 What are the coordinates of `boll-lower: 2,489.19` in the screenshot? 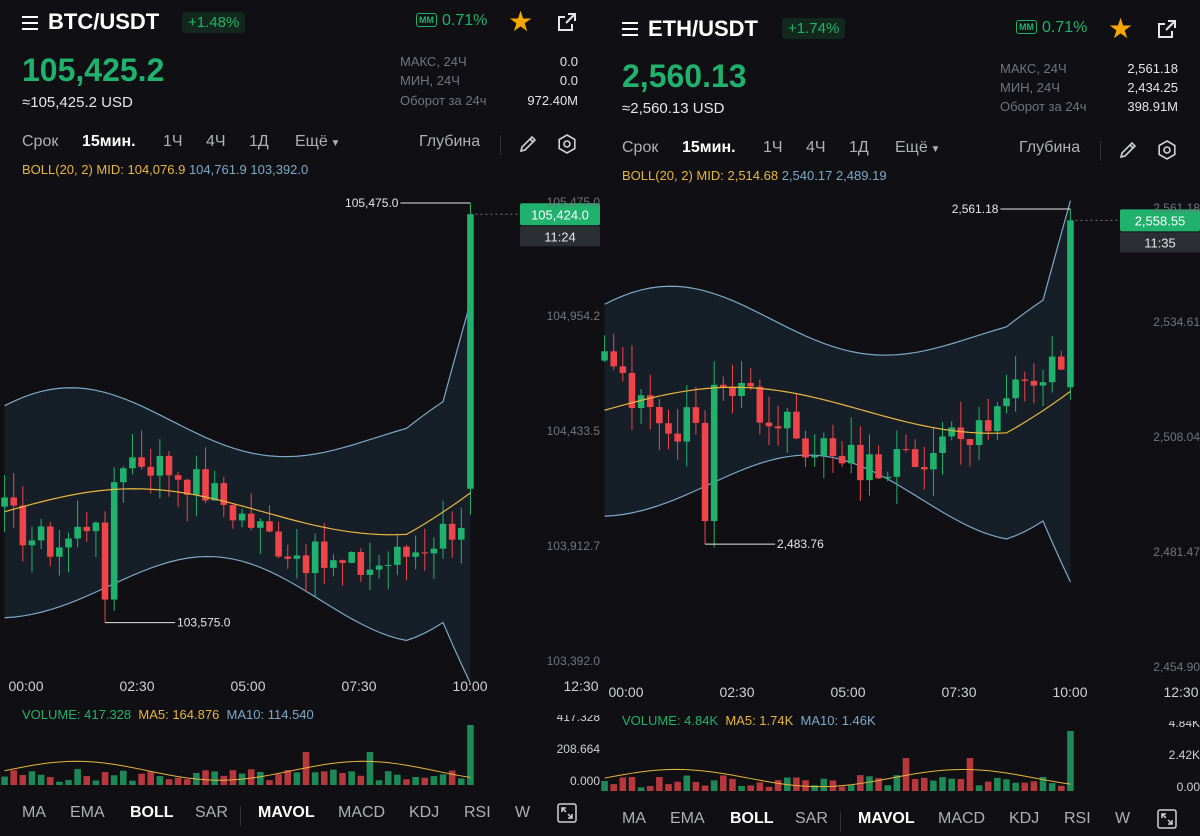 It's located at (861, 175).